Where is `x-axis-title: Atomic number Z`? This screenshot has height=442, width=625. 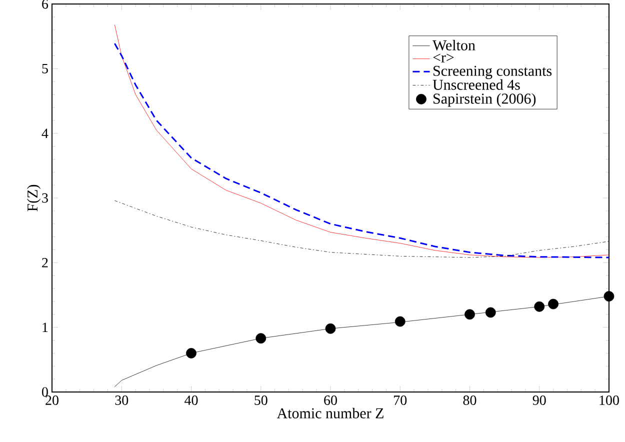
x-axis-title: Atomic number Z is located at coordinates (330, 413).